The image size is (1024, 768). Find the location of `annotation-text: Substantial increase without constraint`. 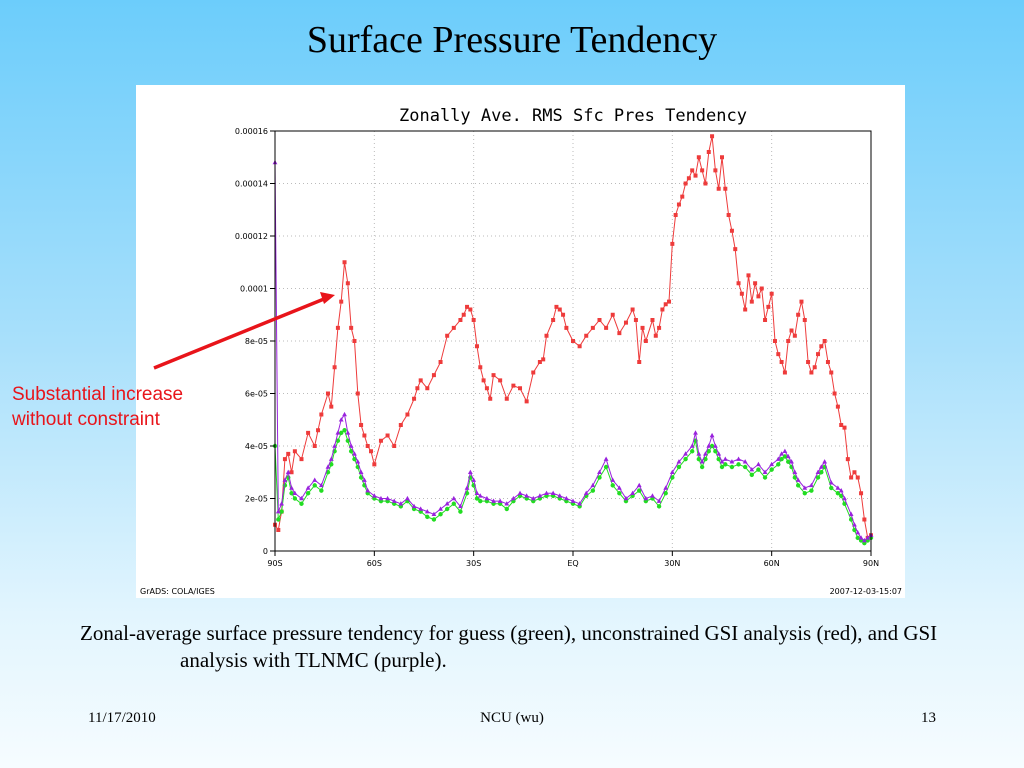

annotation-text: Substantial increase without constraint is located at coordinates (97, 407).